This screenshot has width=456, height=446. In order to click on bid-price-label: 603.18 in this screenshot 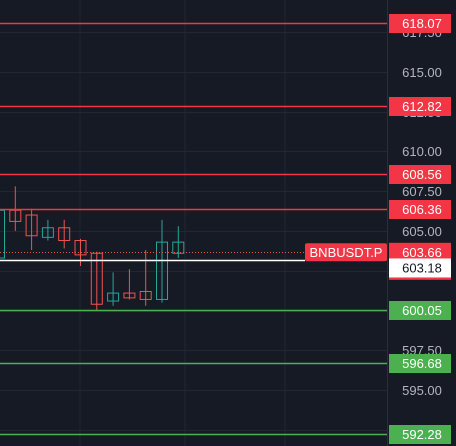, I will do `click(422, 267)`.